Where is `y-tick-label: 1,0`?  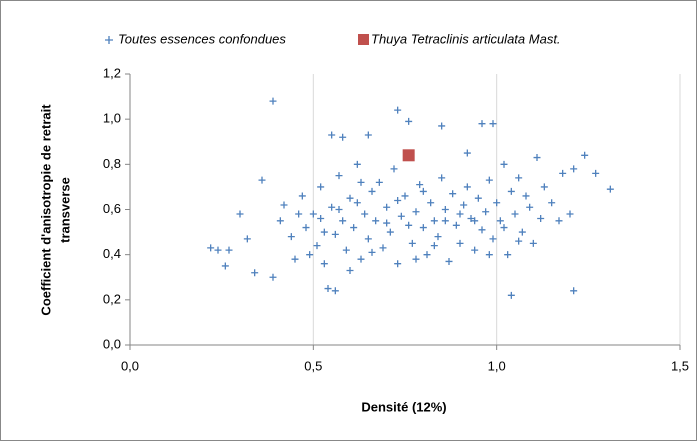 y-tick-label: 1,0 is located at coordinates (112, 118).